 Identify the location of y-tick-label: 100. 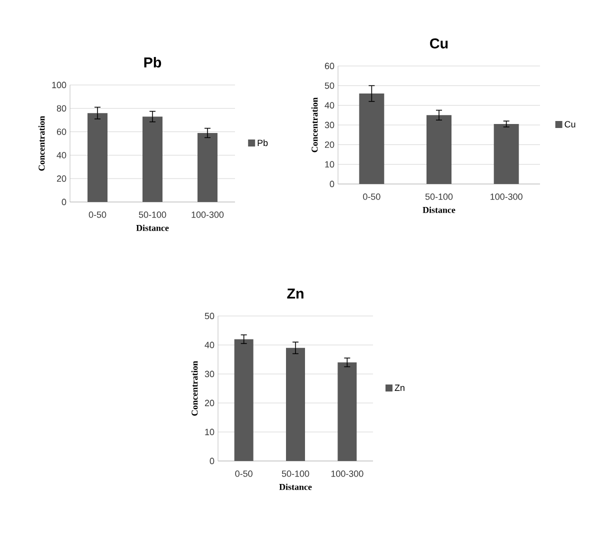
(59, 85).